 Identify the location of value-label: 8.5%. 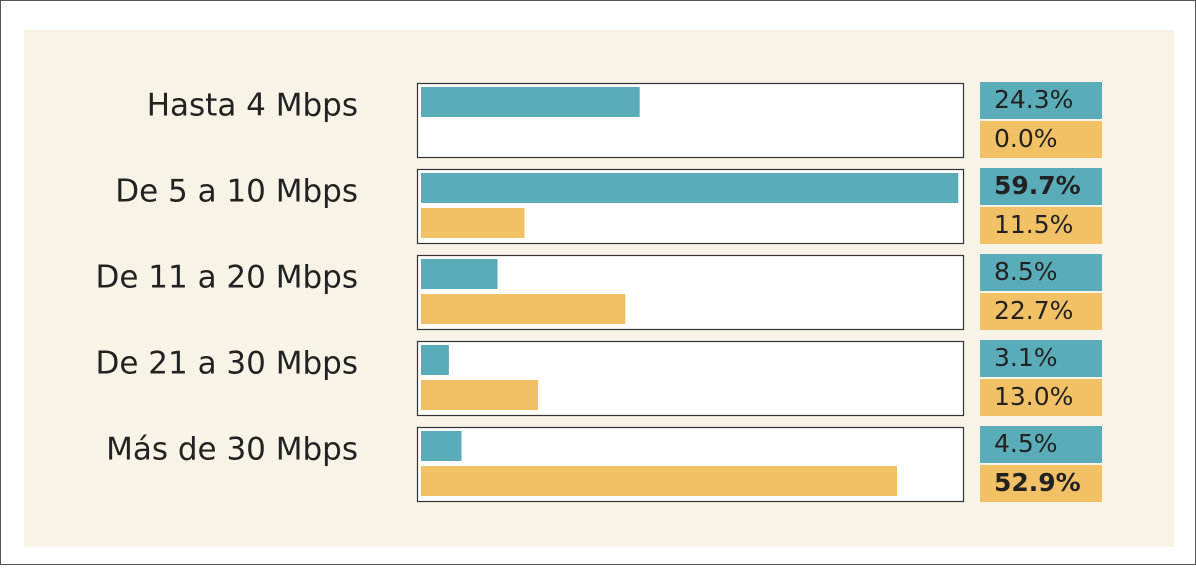
(1026, 271).